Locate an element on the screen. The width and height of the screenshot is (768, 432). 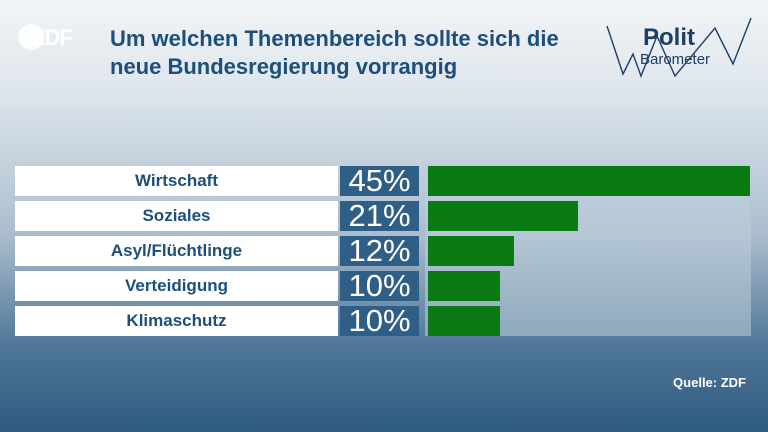
zdf-logo-circle is located at coordinates (31, 37).